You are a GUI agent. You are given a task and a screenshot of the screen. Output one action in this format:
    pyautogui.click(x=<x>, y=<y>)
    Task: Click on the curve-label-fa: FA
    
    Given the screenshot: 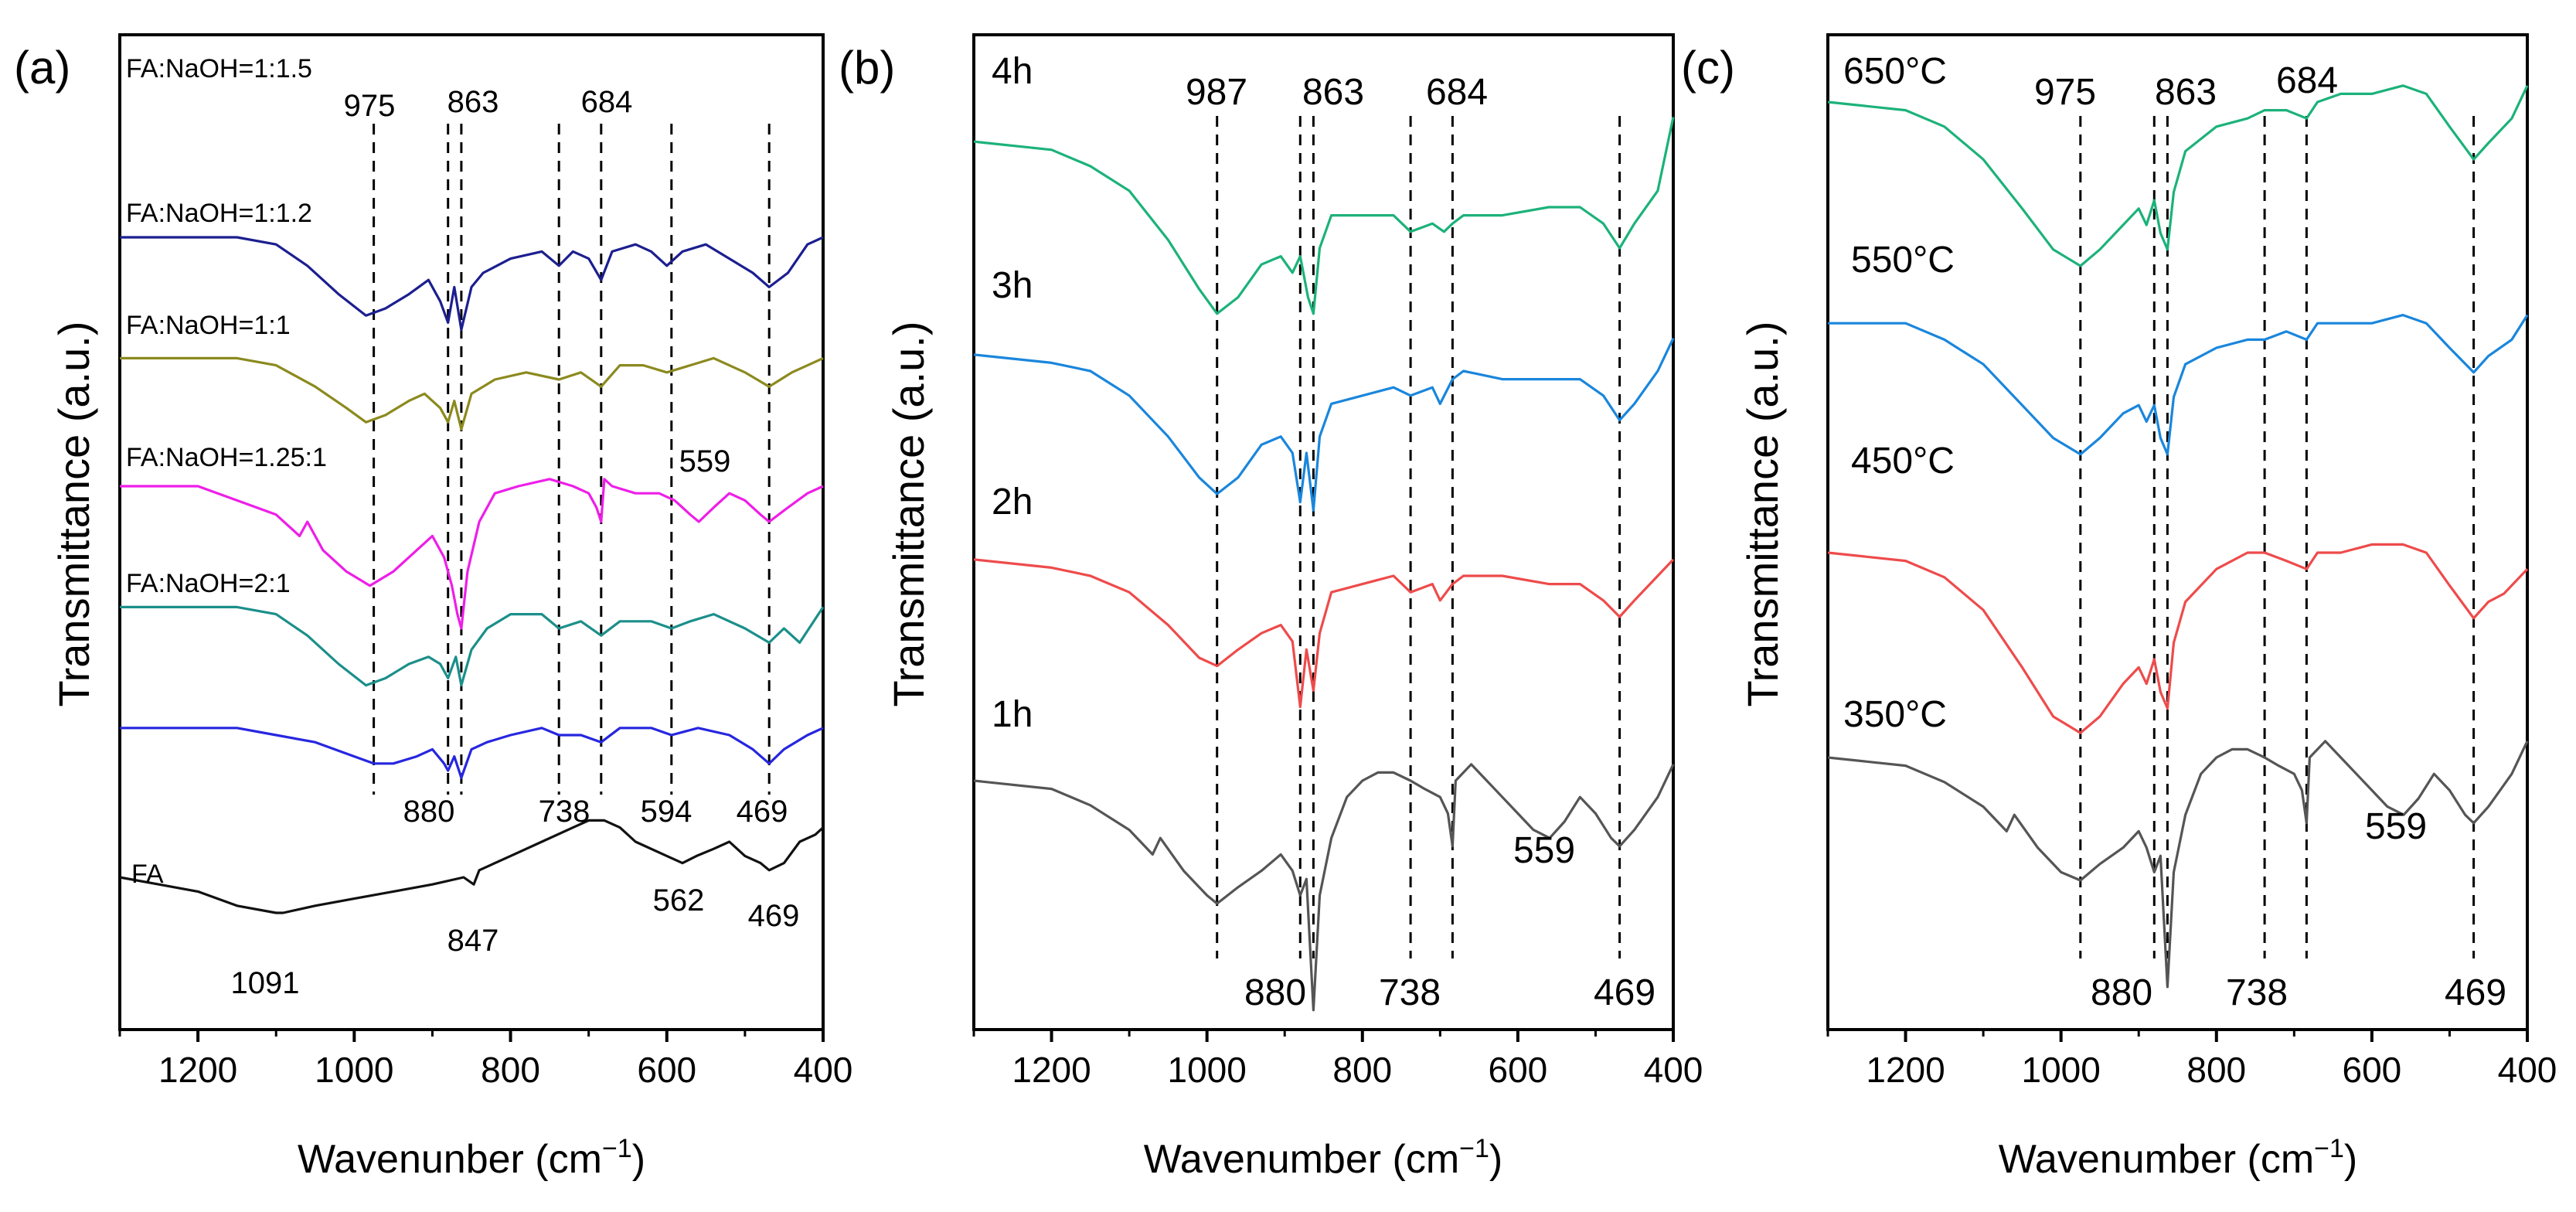 What is the action you would take?
    pyautogui.click(x=147, y=874)
    